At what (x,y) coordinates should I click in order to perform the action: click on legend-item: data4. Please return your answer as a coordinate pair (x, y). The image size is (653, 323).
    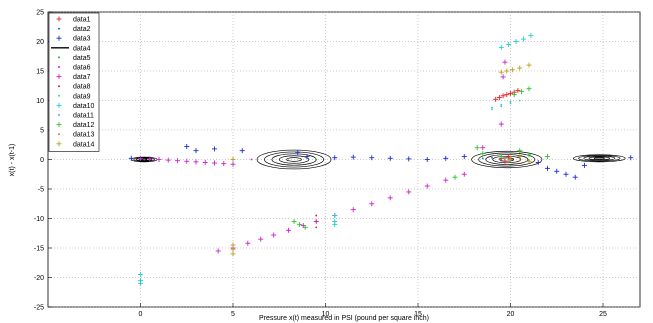
    Looking at the image, I should click on (71, 48).